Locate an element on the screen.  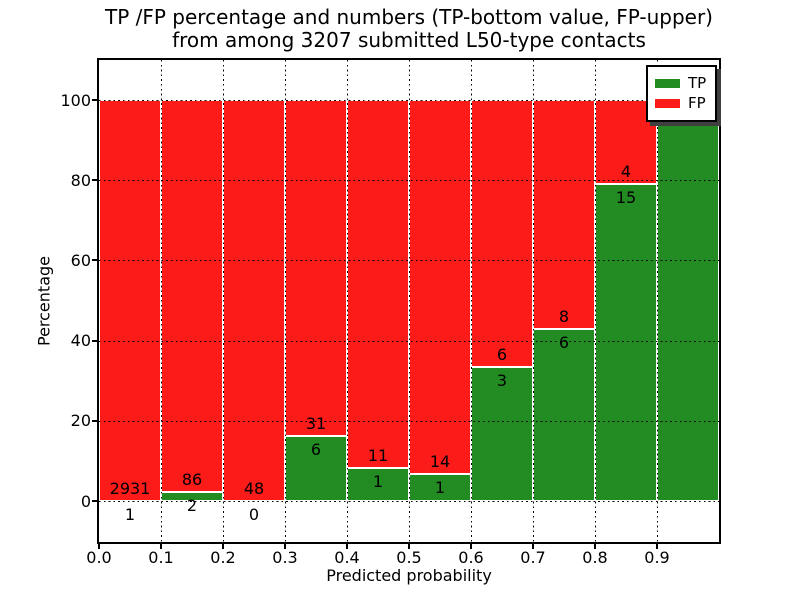
fp-count-label: 11 is located at coordinates (378, 455).